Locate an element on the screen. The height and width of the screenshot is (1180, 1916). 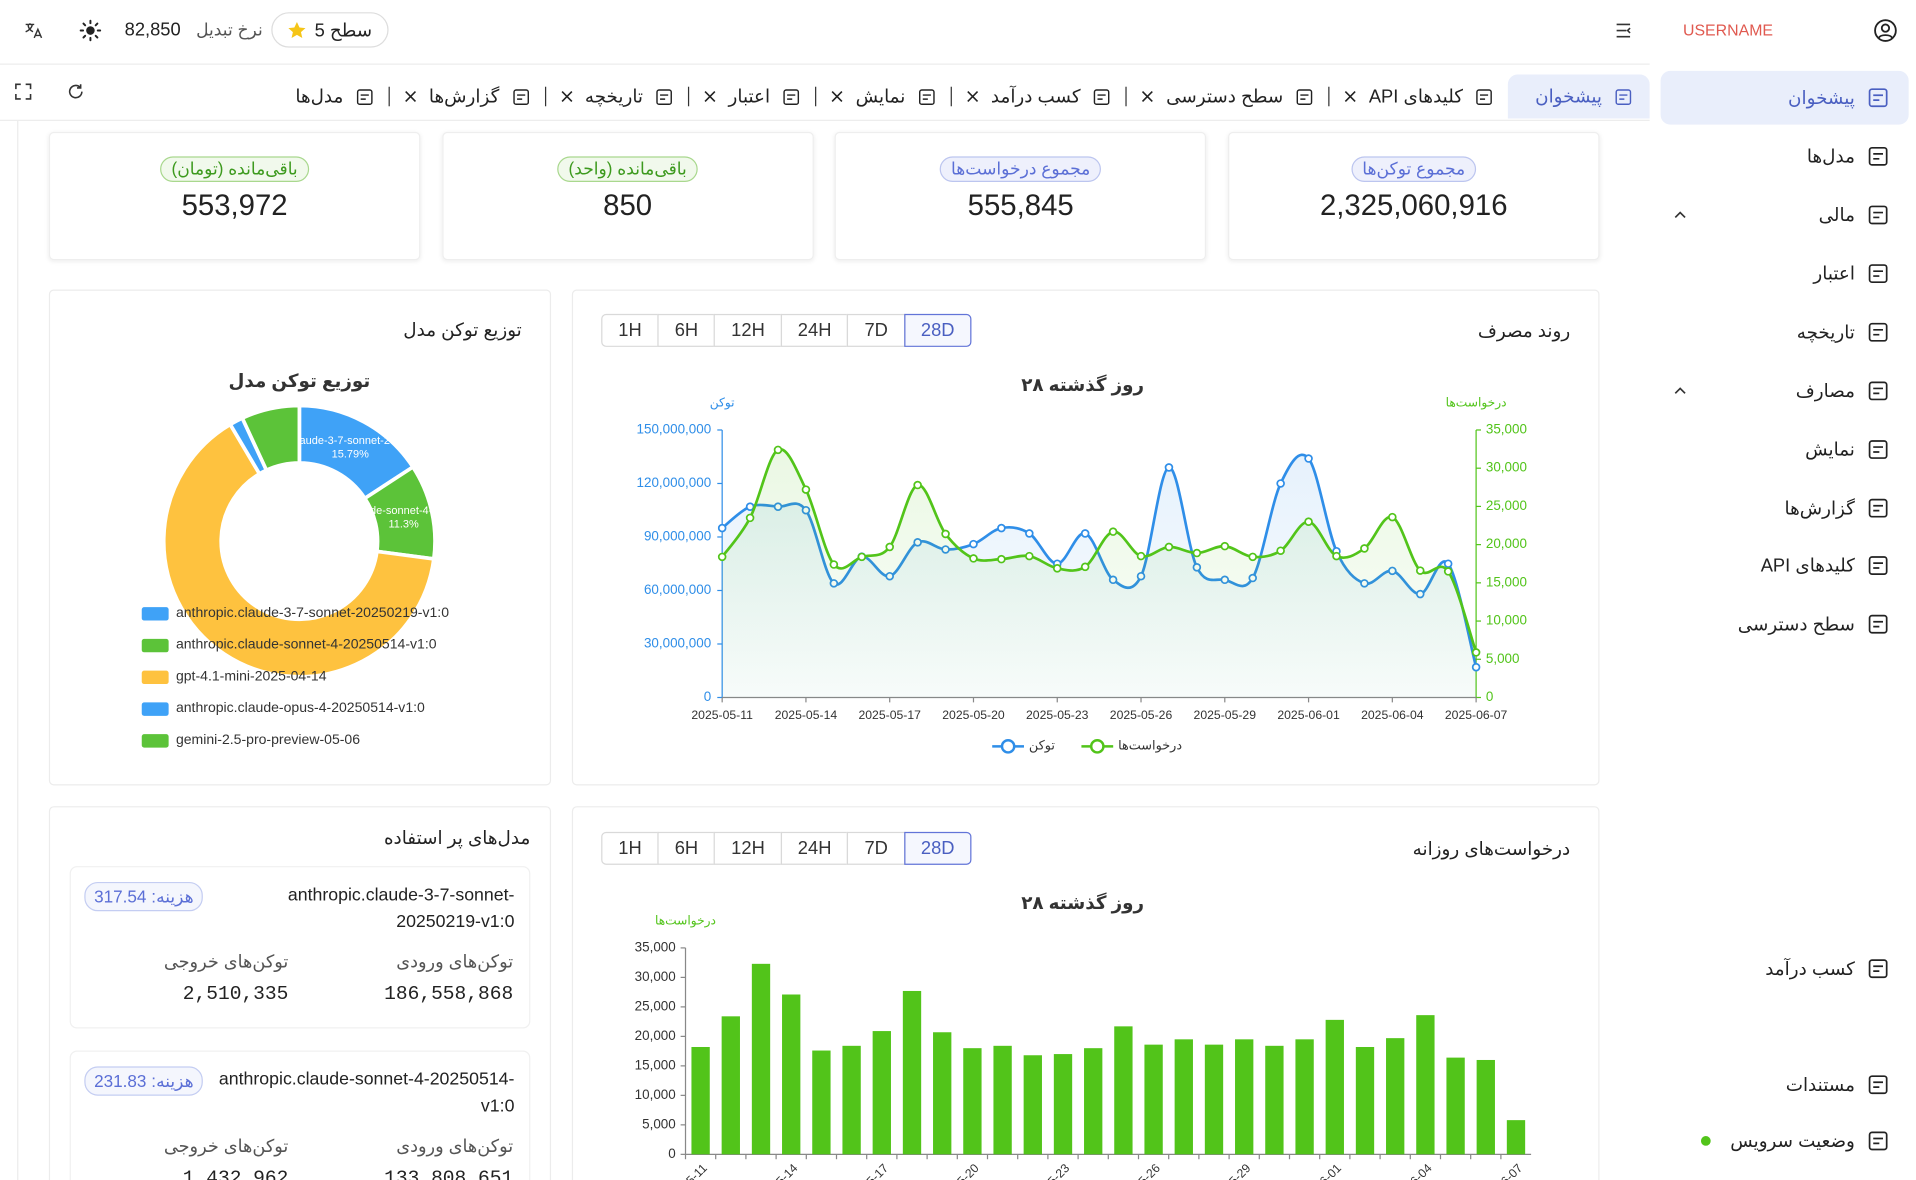
fullscreen-icon is located at coordinates (23, 91).